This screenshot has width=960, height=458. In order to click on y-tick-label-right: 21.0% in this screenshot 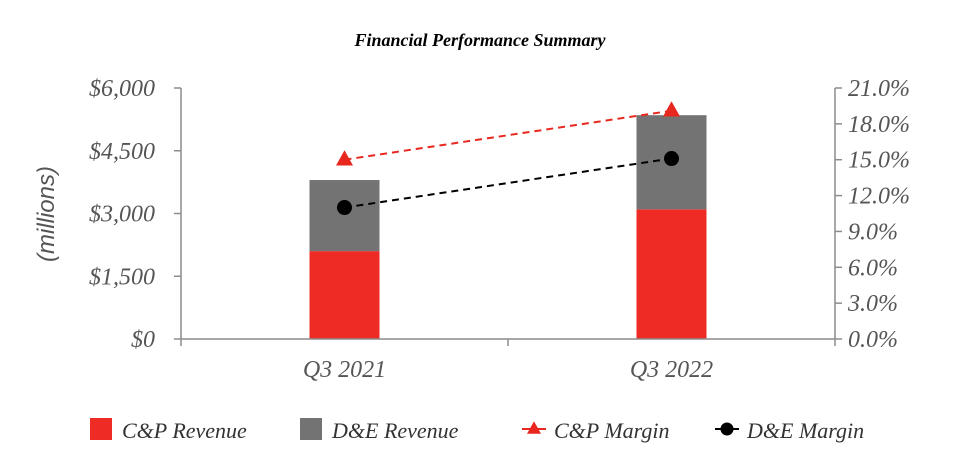, I will do `click(879, 89)`.